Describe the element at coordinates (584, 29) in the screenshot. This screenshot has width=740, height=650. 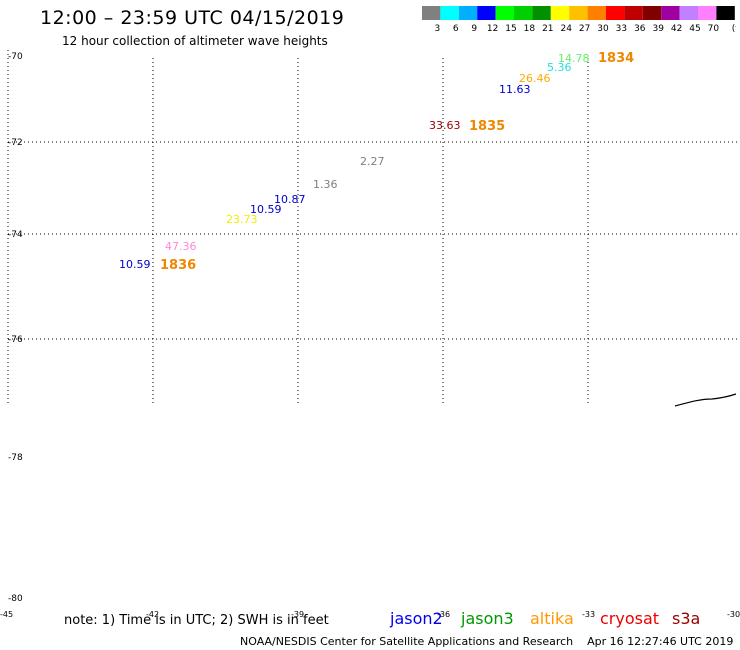
I see `colorbar-label: 27` at that location.